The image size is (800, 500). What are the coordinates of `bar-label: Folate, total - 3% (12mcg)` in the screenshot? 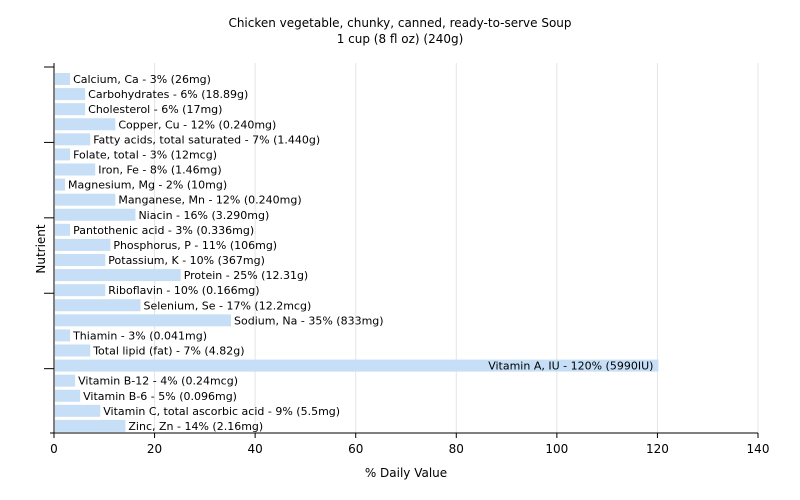 It's located at (145, 154).